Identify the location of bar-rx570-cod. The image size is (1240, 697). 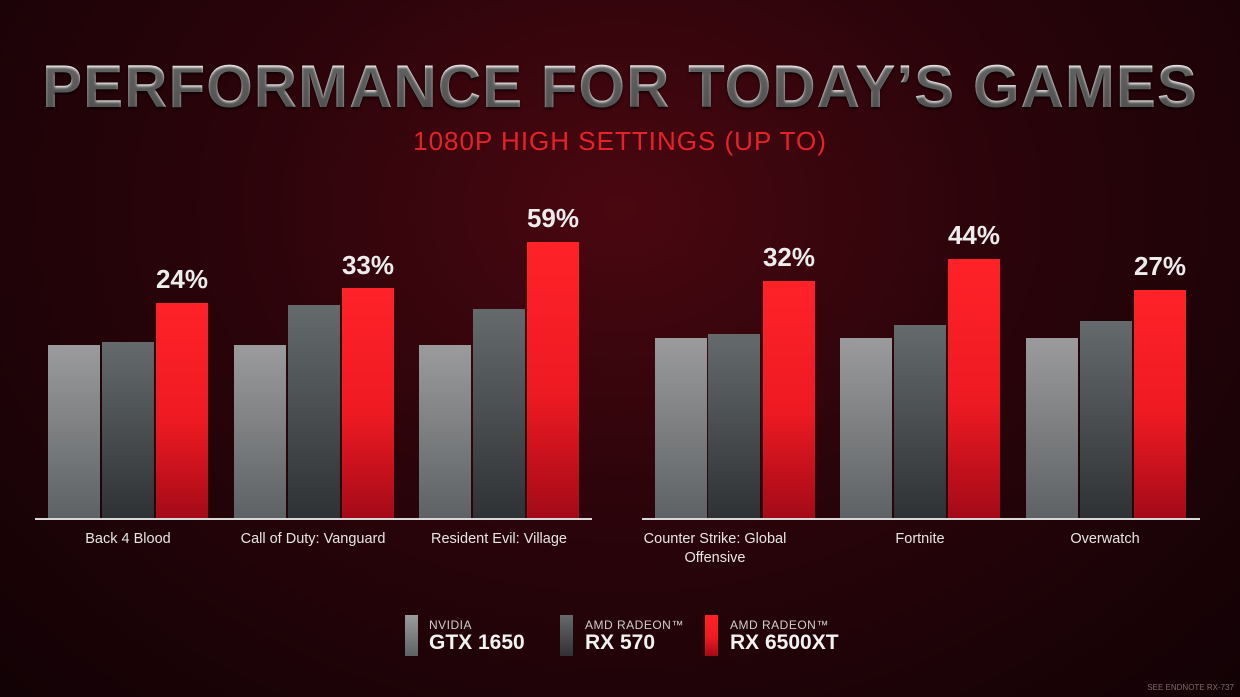
(314, 411).